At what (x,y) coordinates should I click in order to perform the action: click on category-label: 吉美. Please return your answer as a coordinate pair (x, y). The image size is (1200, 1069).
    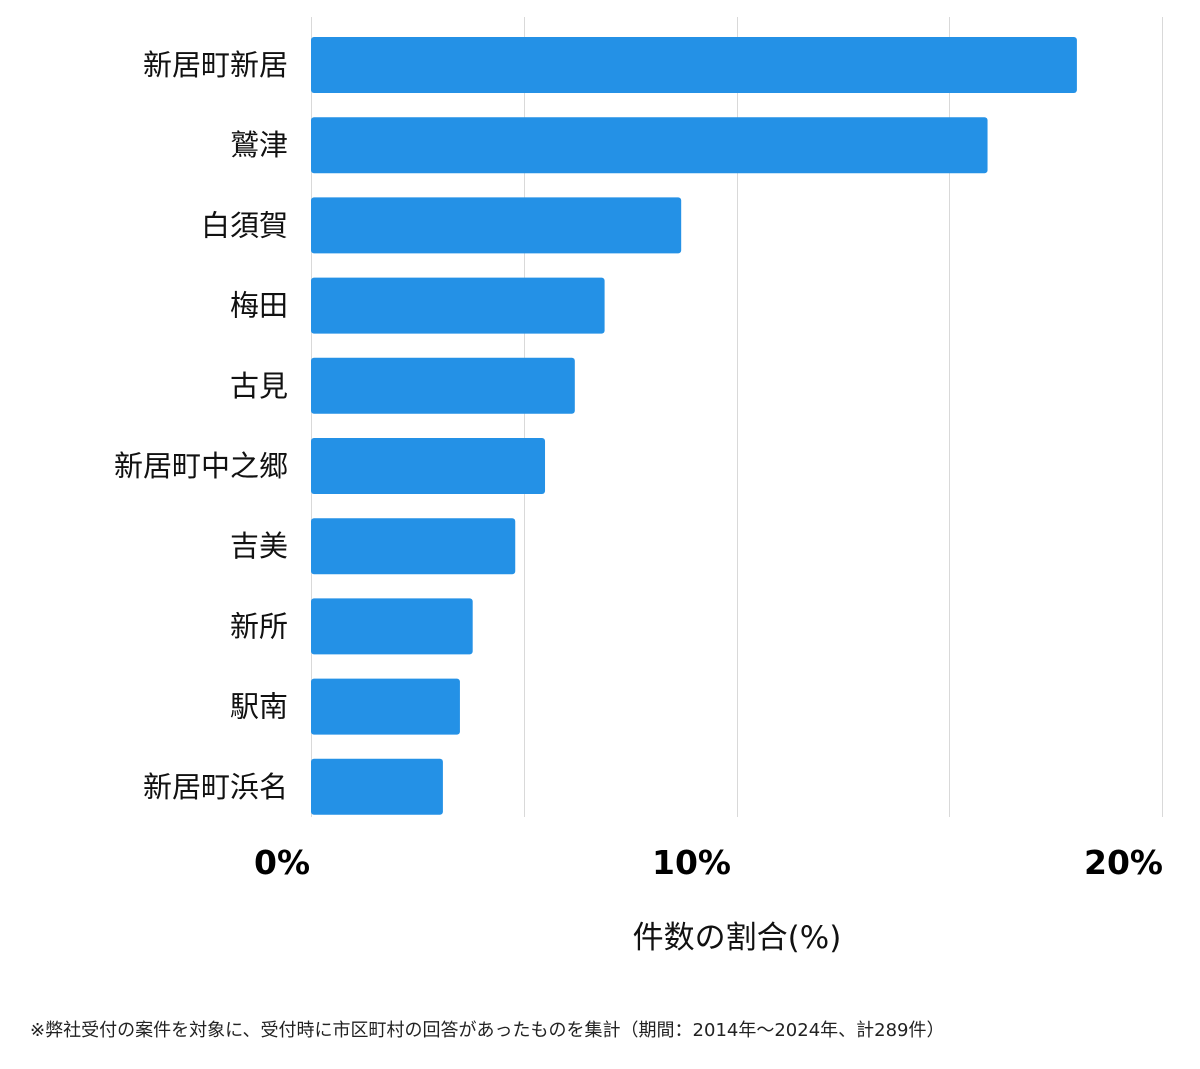
    Looking at the image, I should click on (259, 546).